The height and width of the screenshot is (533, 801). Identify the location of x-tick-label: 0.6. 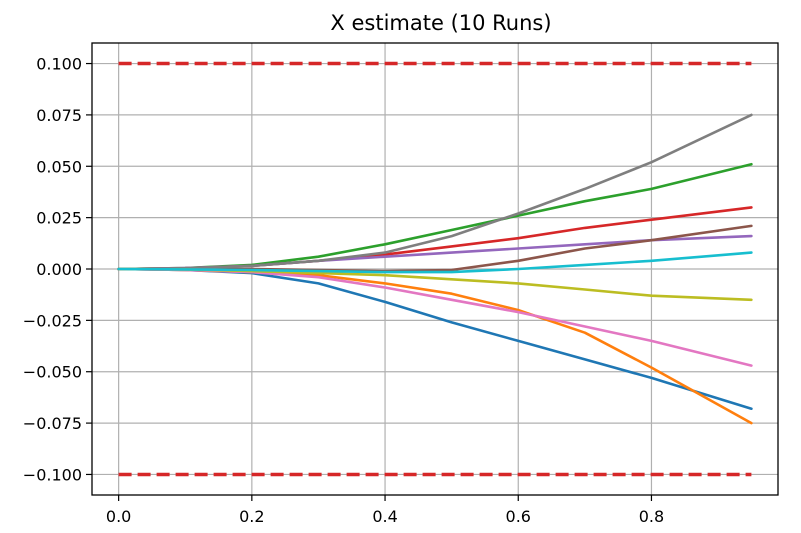
(518, 516).